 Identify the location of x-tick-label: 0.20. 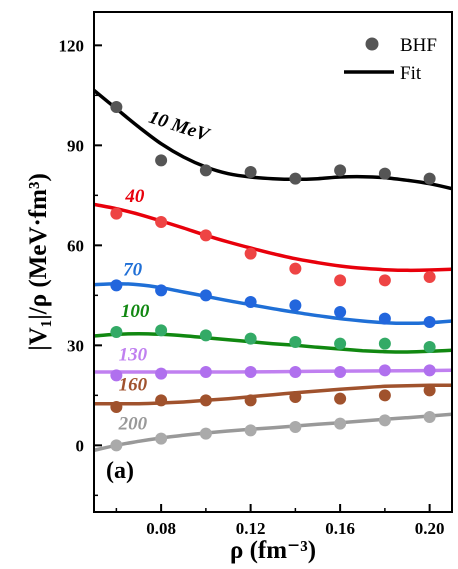
(430, 528).